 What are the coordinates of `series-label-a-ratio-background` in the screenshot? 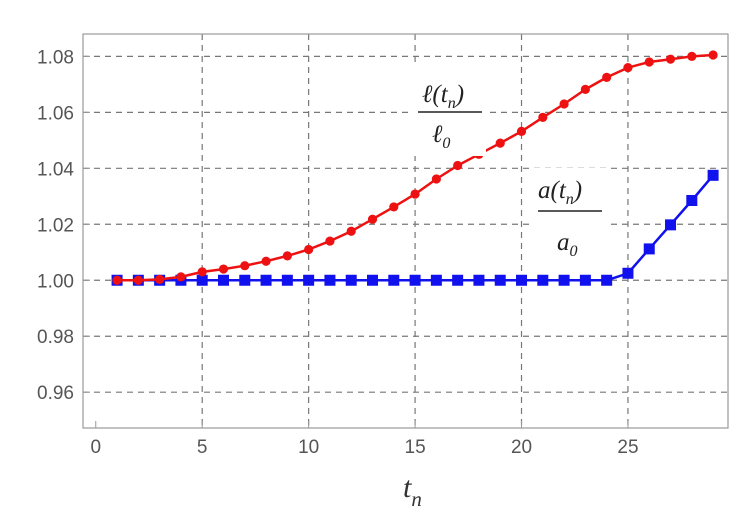 It's located at (570, 218).